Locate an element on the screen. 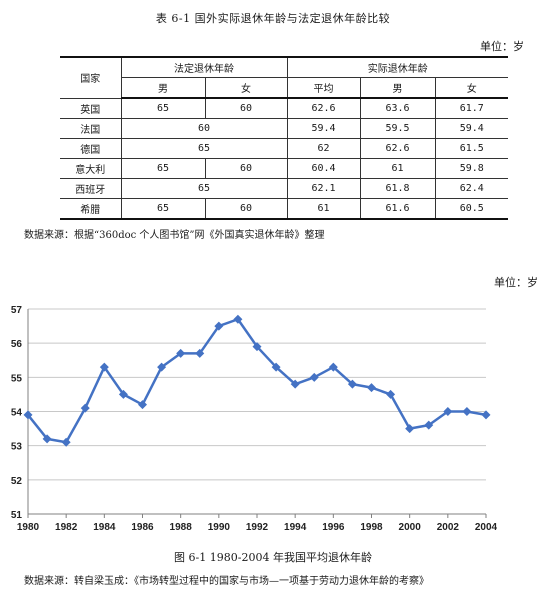 This screenshot has height=594, width=546. actual-male-cell: 61.6 is located at coordinates (398, 209).